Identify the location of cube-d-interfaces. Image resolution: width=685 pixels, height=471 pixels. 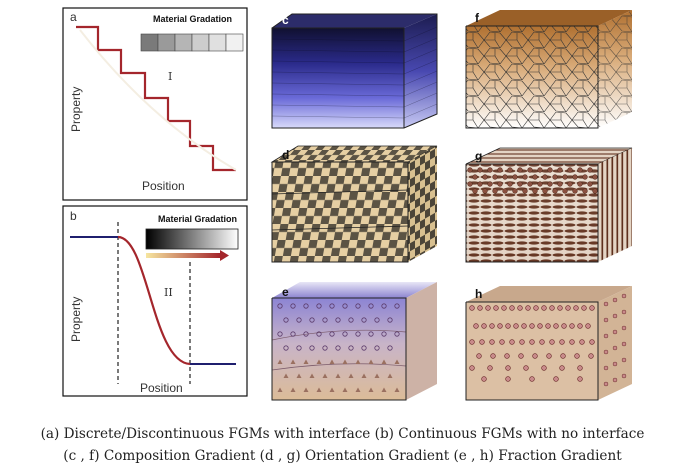
(340, 210).